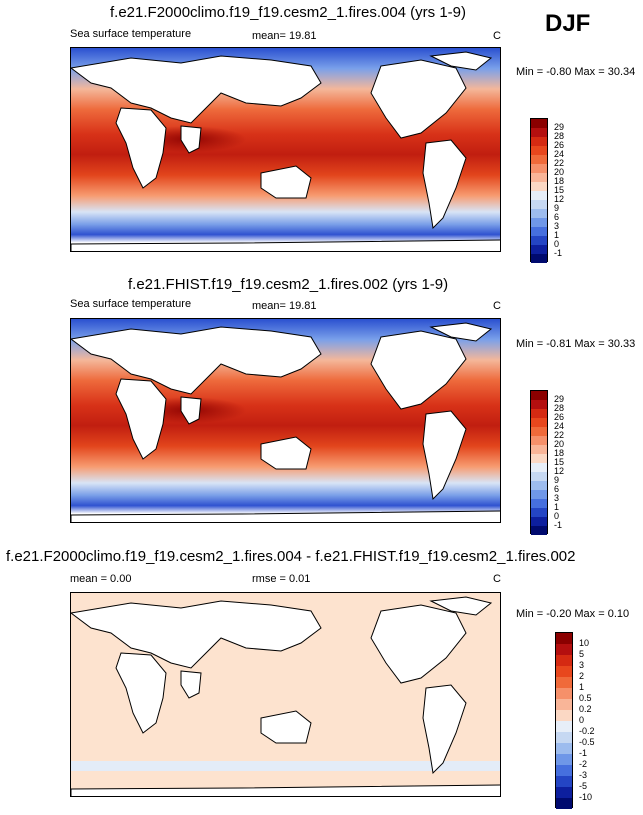 Image resolution: width=643 pixels, height=815 pixels. I want to click on colorbar-tick-label: 22, so click(559, 162).